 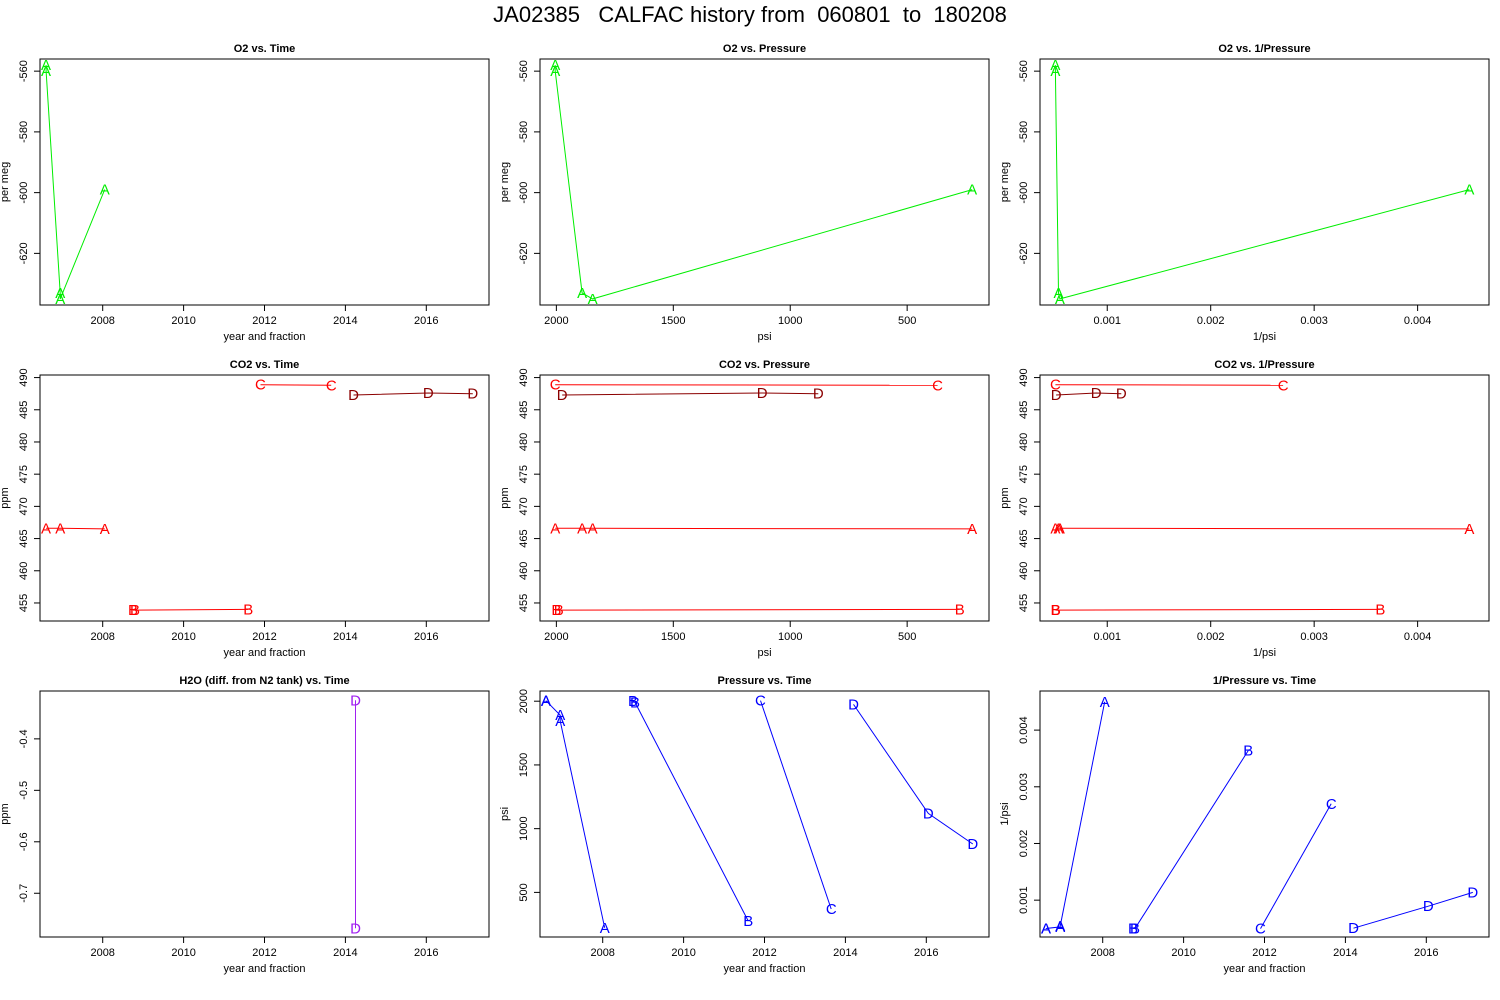 I want to click on y-axis-label: per meg, so click(x=5, y=182).